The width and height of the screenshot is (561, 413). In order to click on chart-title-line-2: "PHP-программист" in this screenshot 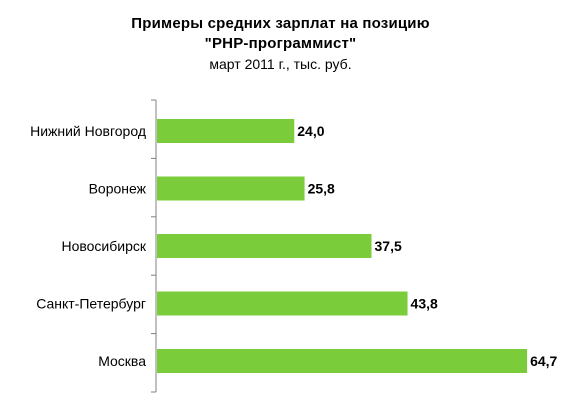, I will do `click(280, 43)`.